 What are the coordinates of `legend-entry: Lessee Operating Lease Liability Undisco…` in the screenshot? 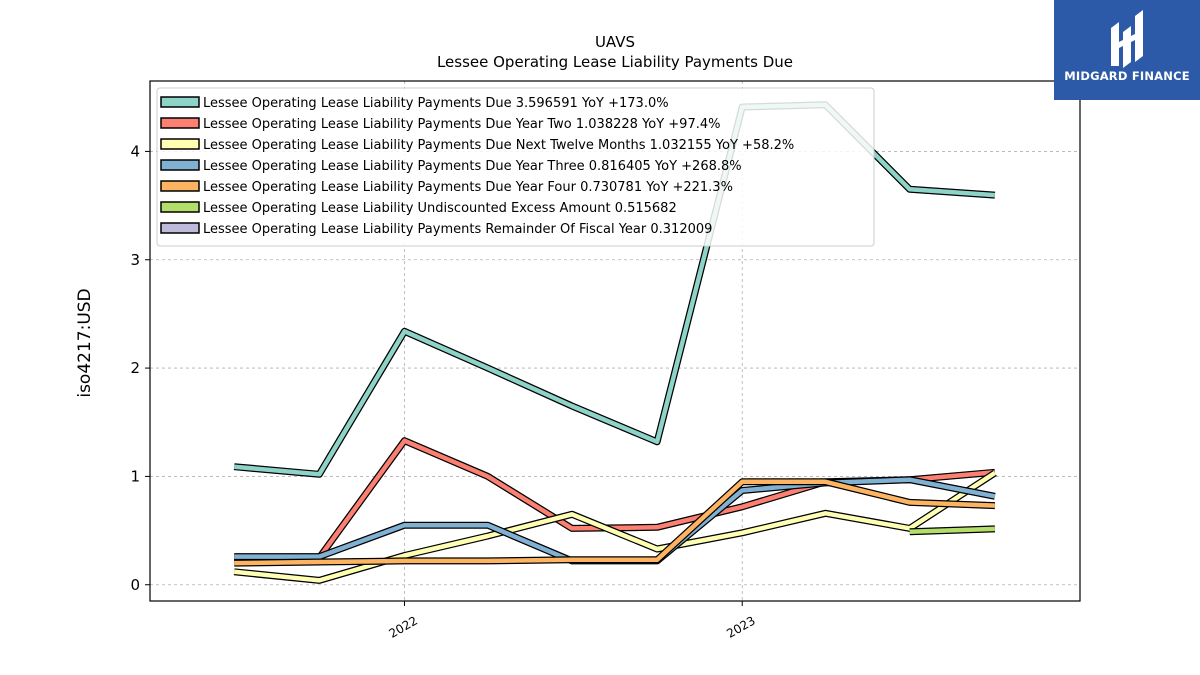 It's located at (440, 208).